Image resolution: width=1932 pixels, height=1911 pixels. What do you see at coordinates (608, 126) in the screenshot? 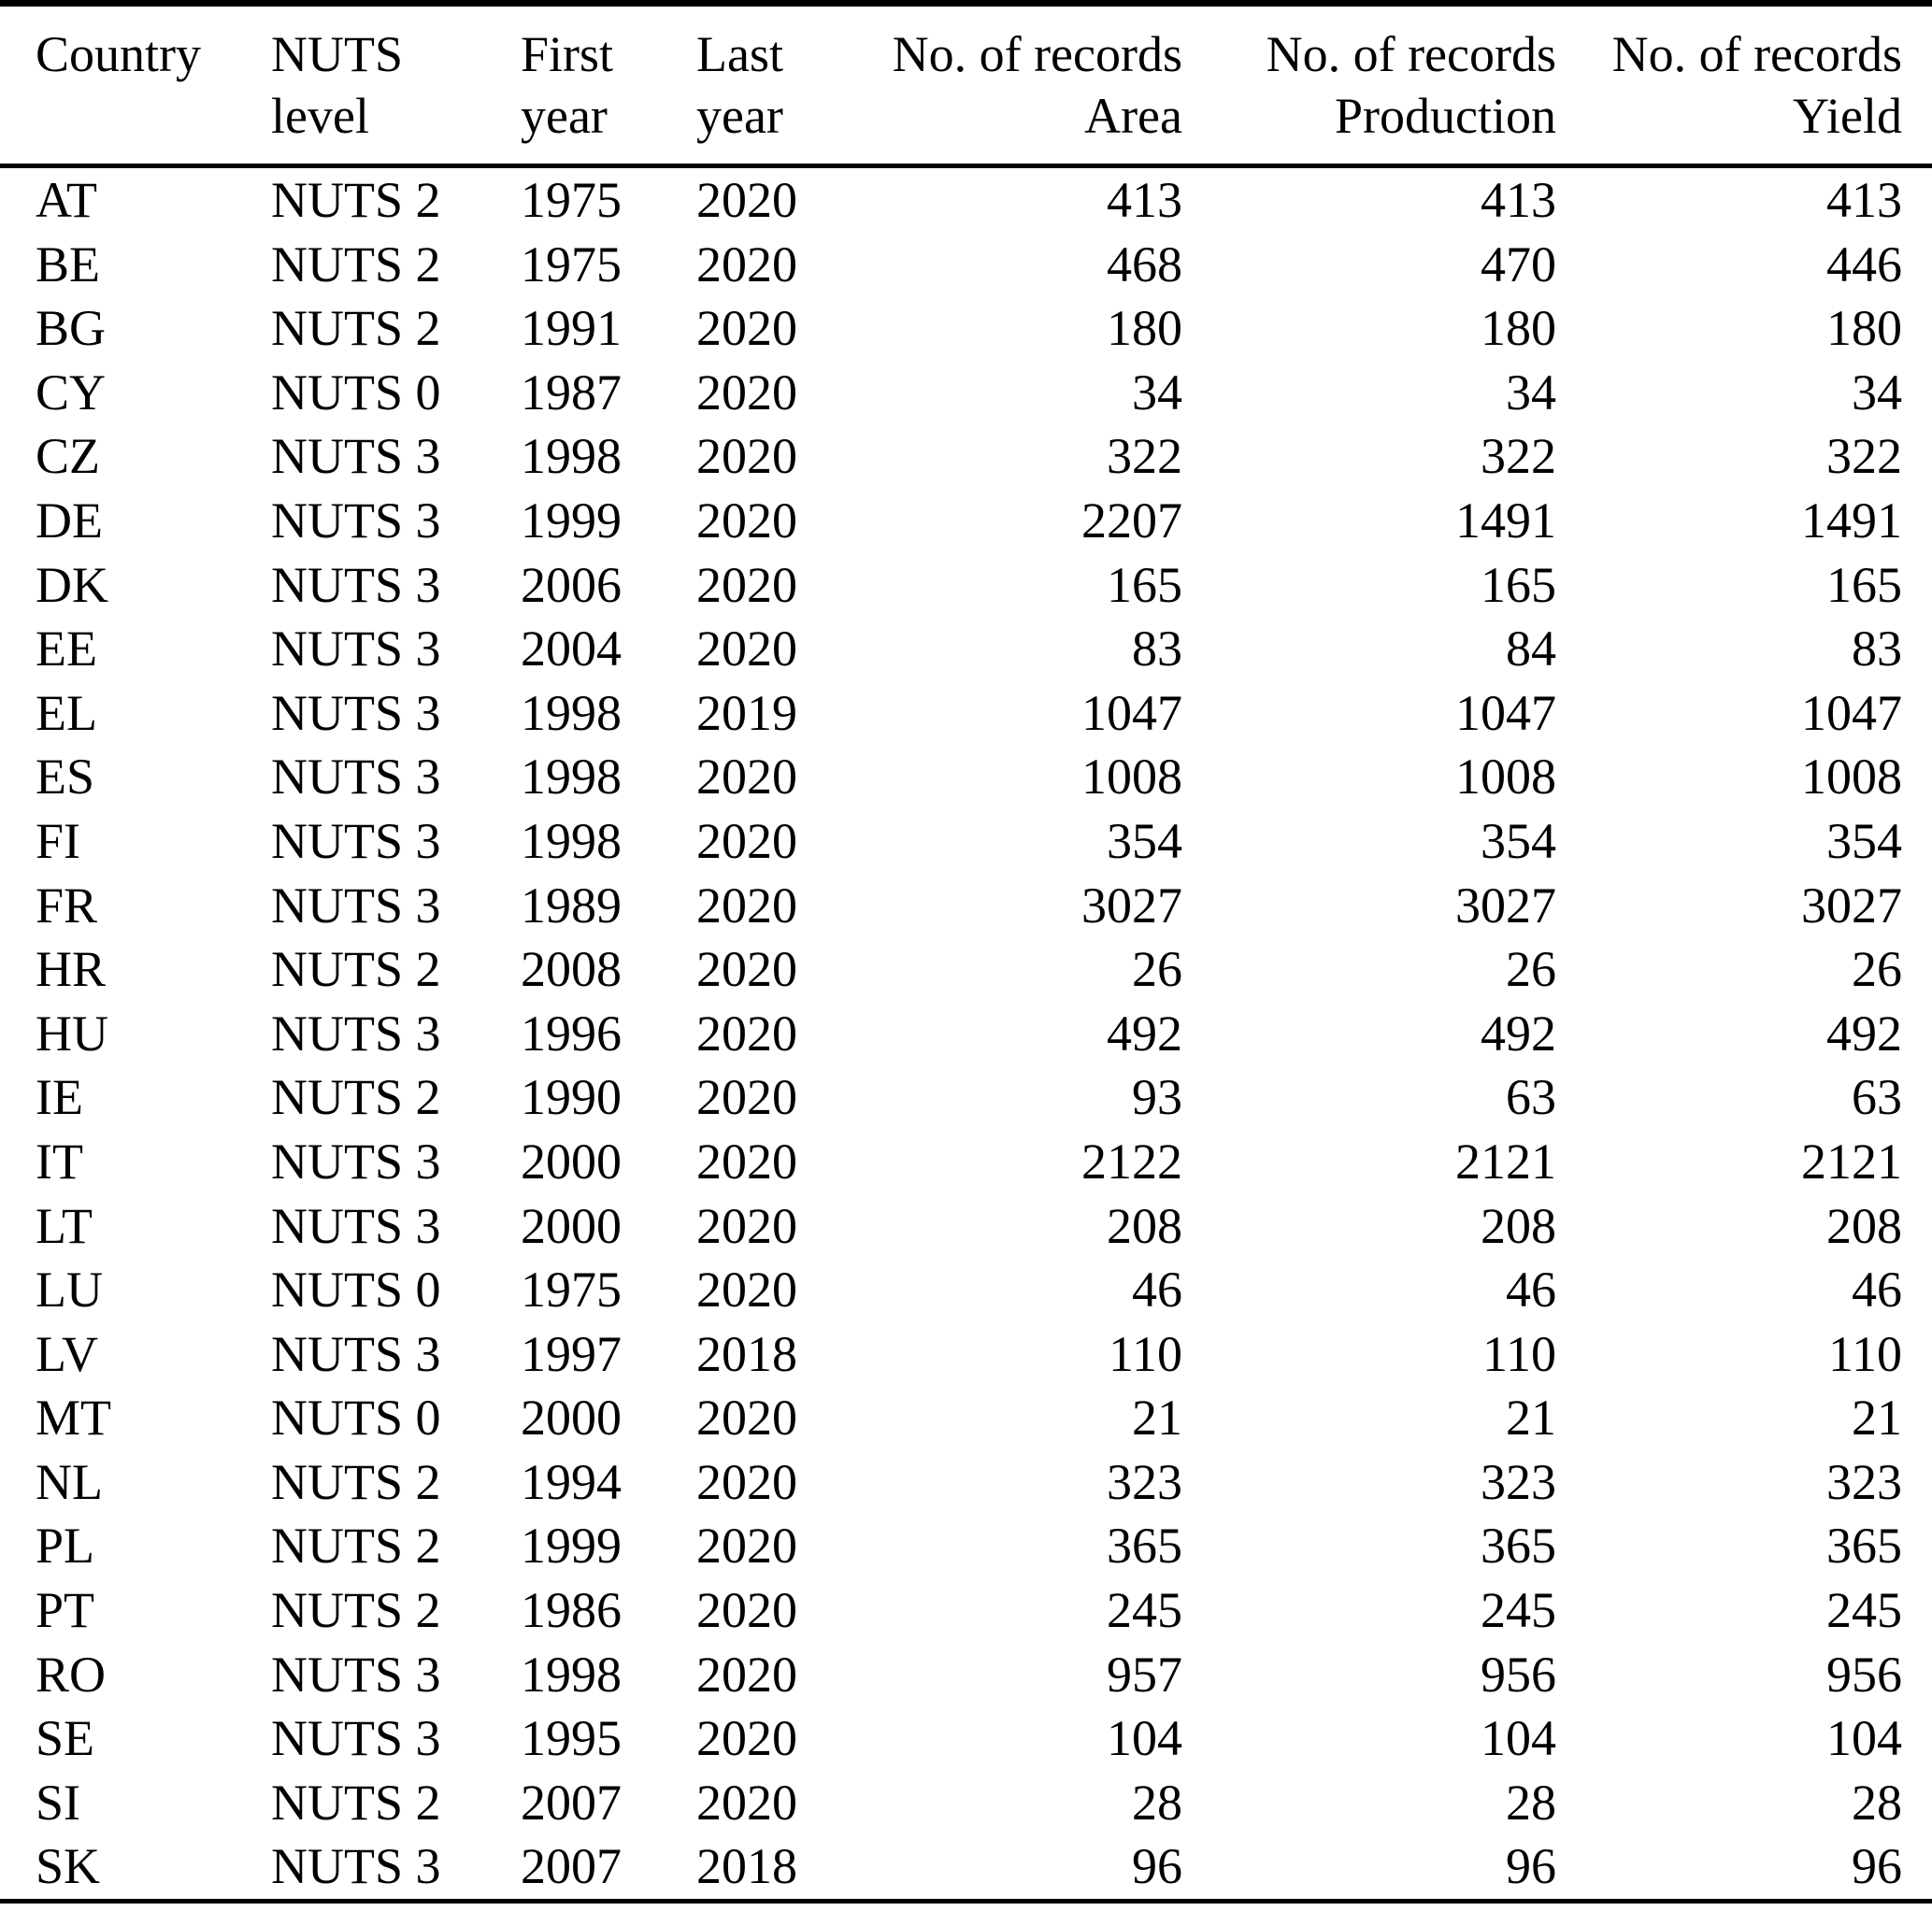
I see `col-header-first-year-line2: year` at bounding box center [608, 126].